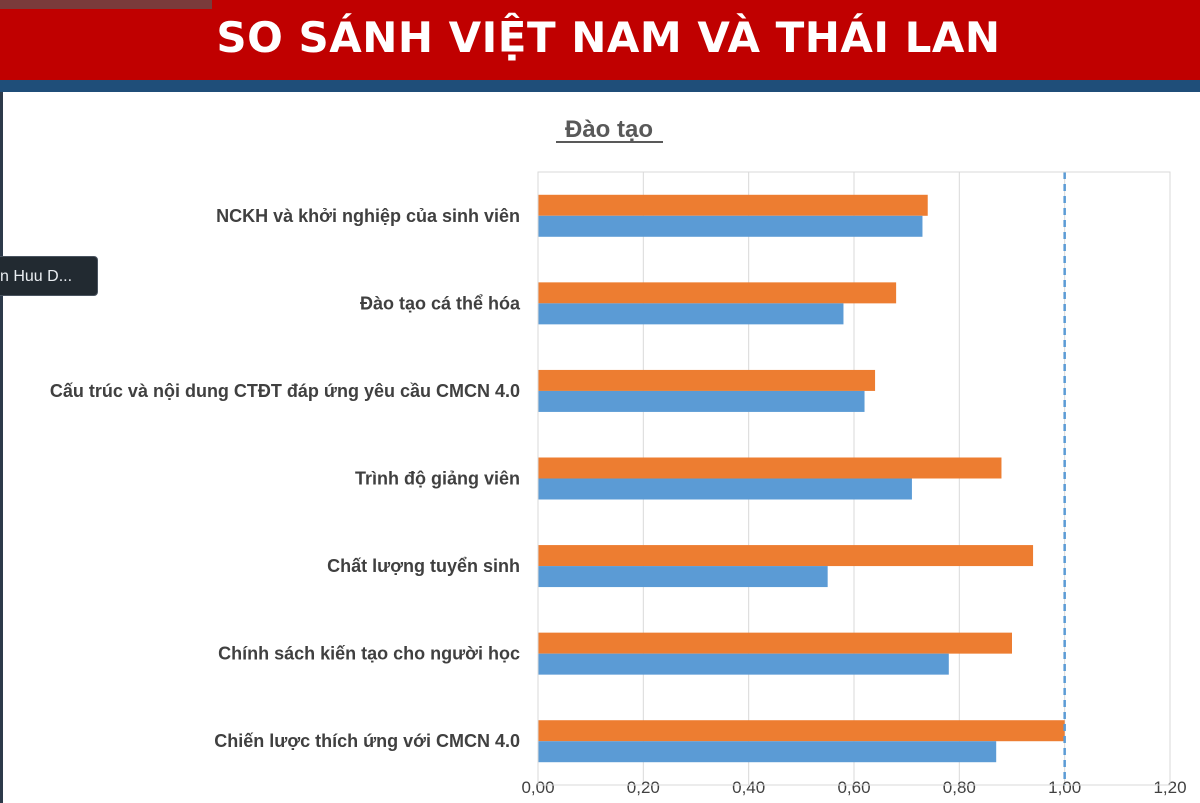  What do you see at coordinates (1064, 787) in the screenshot?
I see `x-tick-label: 1,00` at bounding box center [1064, 787].